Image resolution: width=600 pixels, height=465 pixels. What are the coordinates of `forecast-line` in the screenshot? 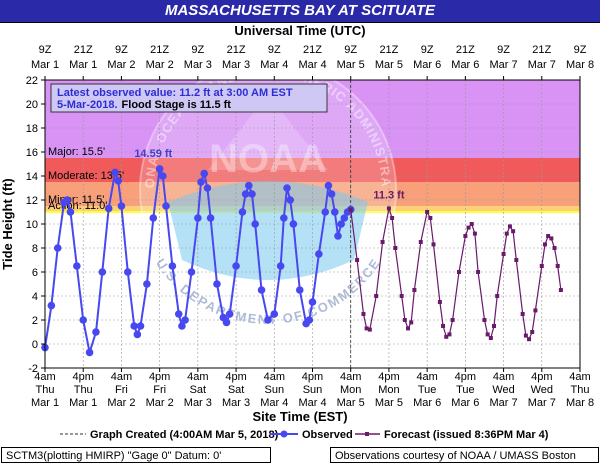 It's located at (456, 273).